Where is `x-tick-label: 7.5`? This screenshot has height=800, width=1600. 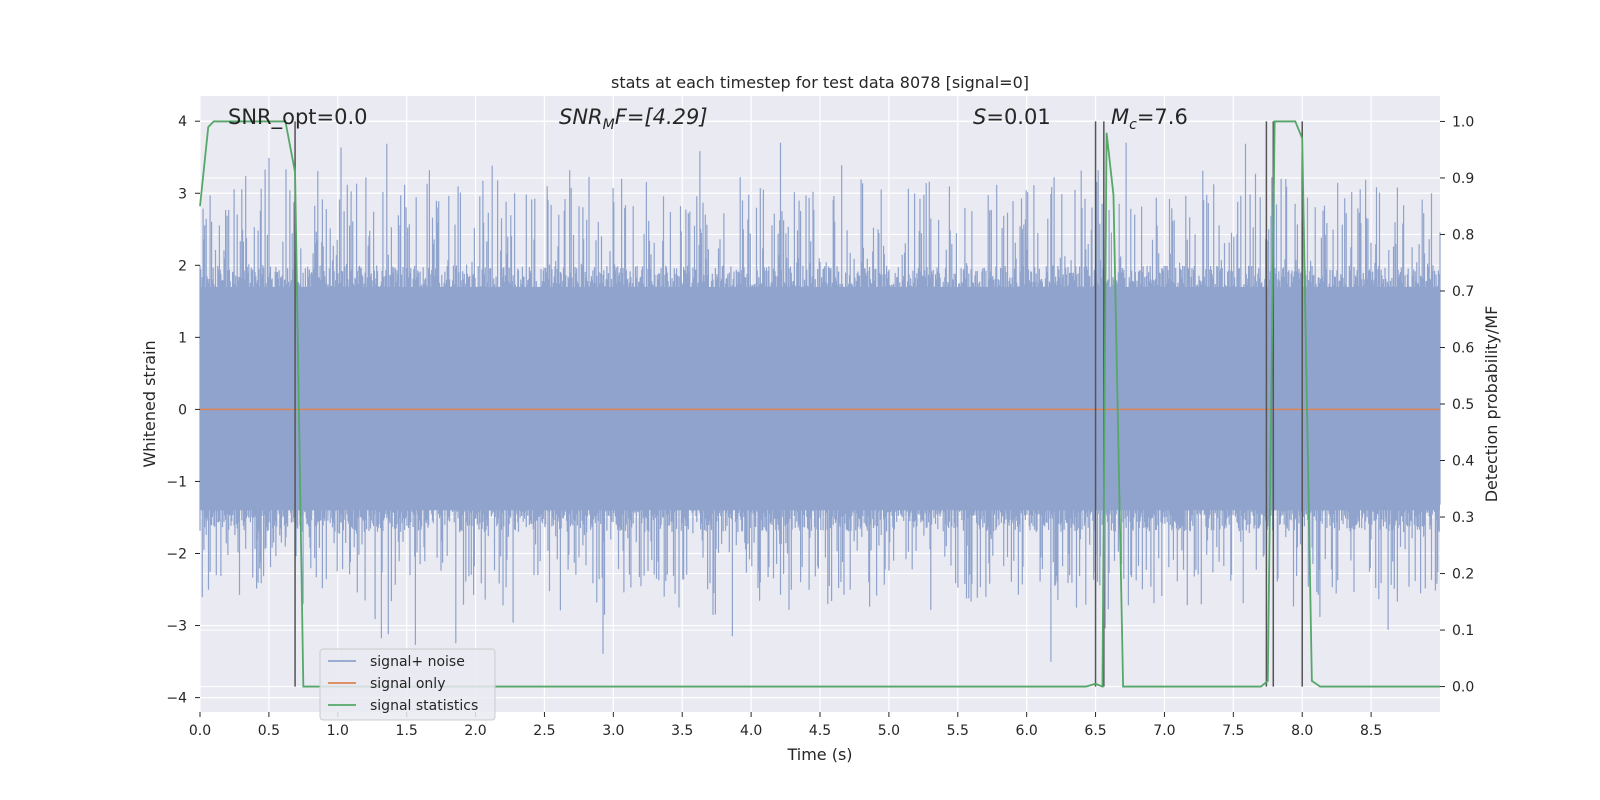 x-tick-label: 7.5 is located at coordinates (1233, 731).